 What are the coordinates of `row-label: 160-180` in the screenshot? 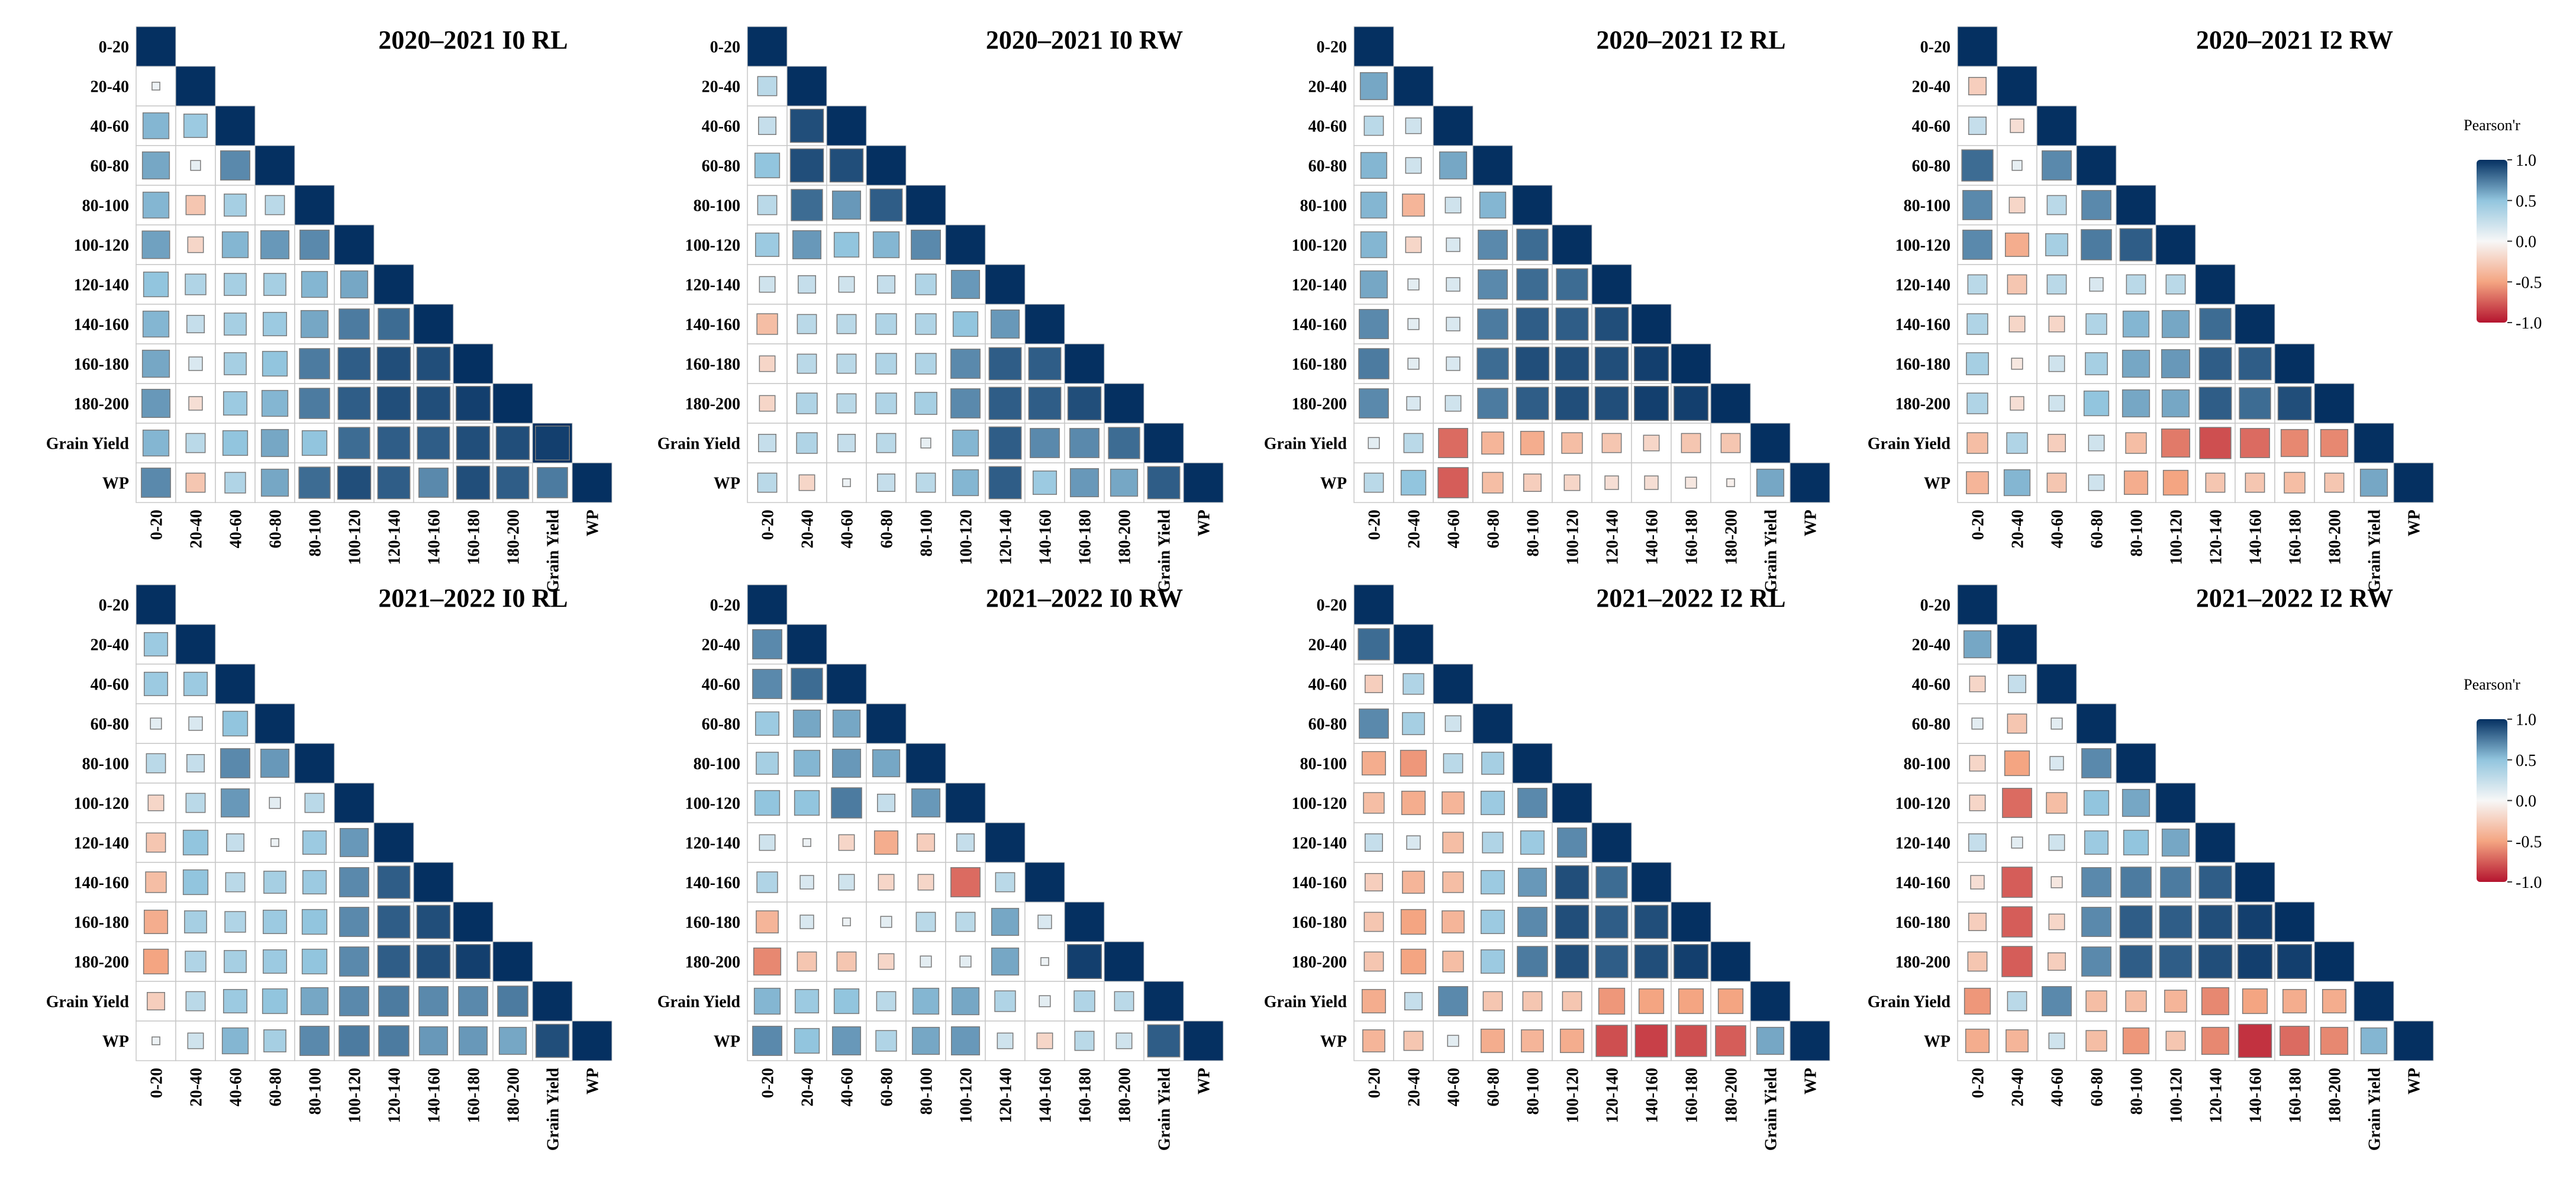 It's located at (712, 365).